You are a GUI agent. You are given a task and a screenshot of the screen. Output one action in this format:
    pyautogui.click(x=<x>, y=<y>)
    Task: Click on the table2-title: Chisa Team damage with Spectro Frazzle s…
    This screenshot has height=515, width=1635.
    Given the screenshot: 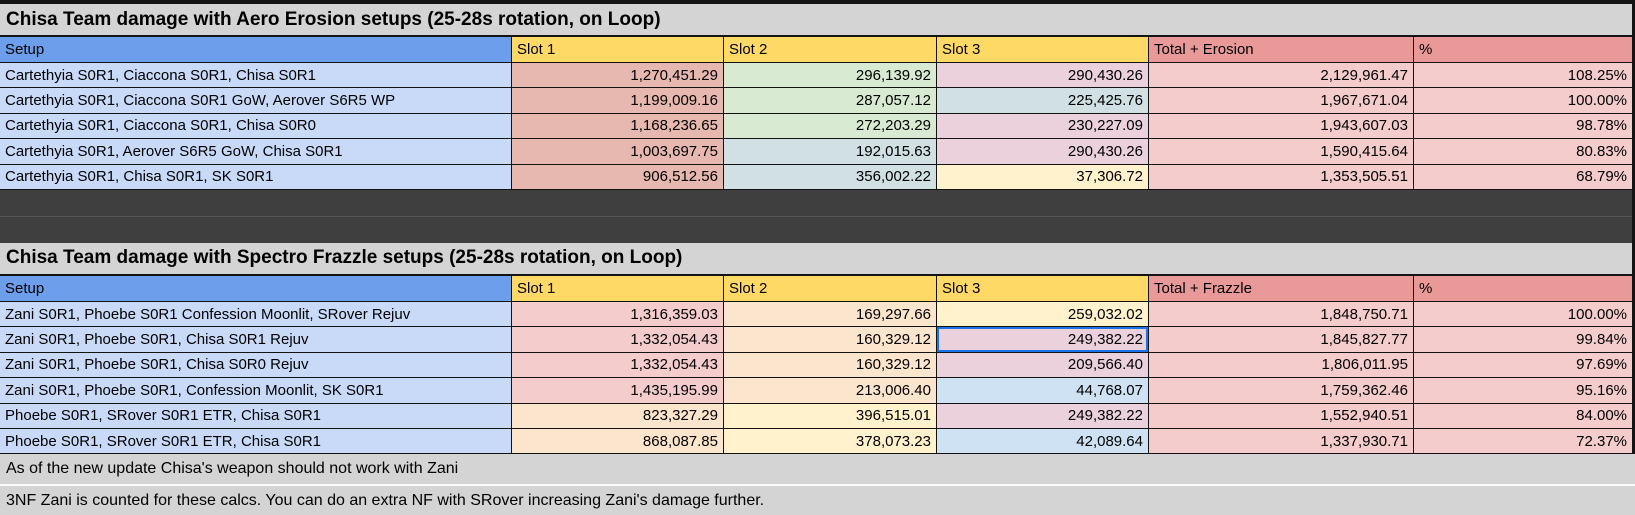 What is the action you would take?
    pyautogui.click(x=817, y=259)
    